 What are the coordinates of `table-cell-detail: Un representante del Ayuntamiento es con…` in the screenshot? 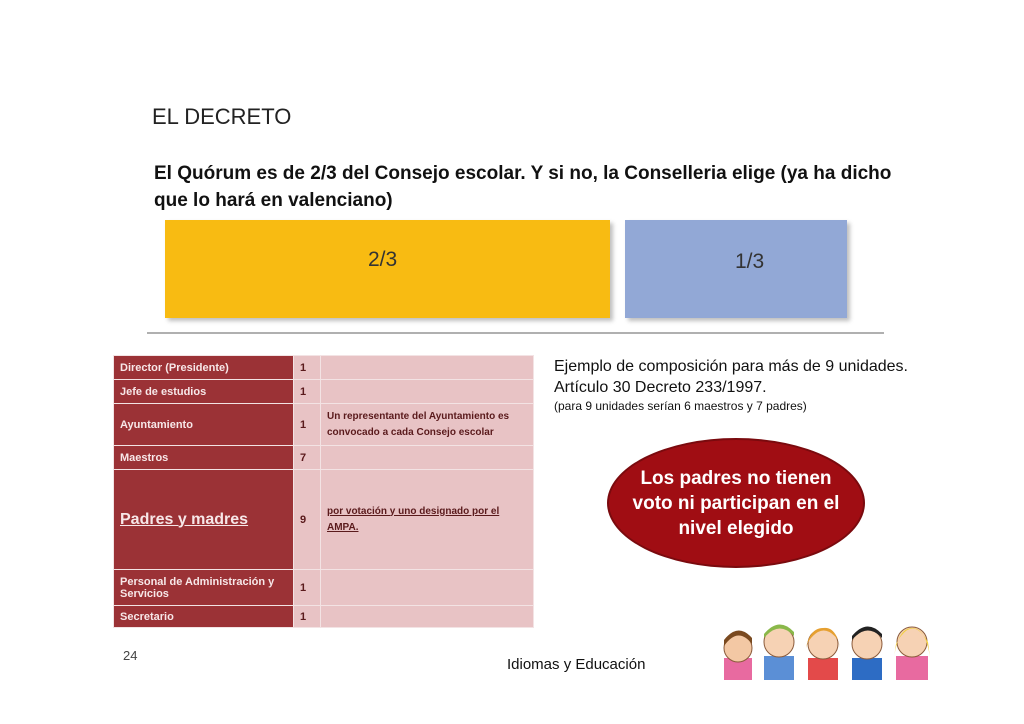 It's located at (427, 424).